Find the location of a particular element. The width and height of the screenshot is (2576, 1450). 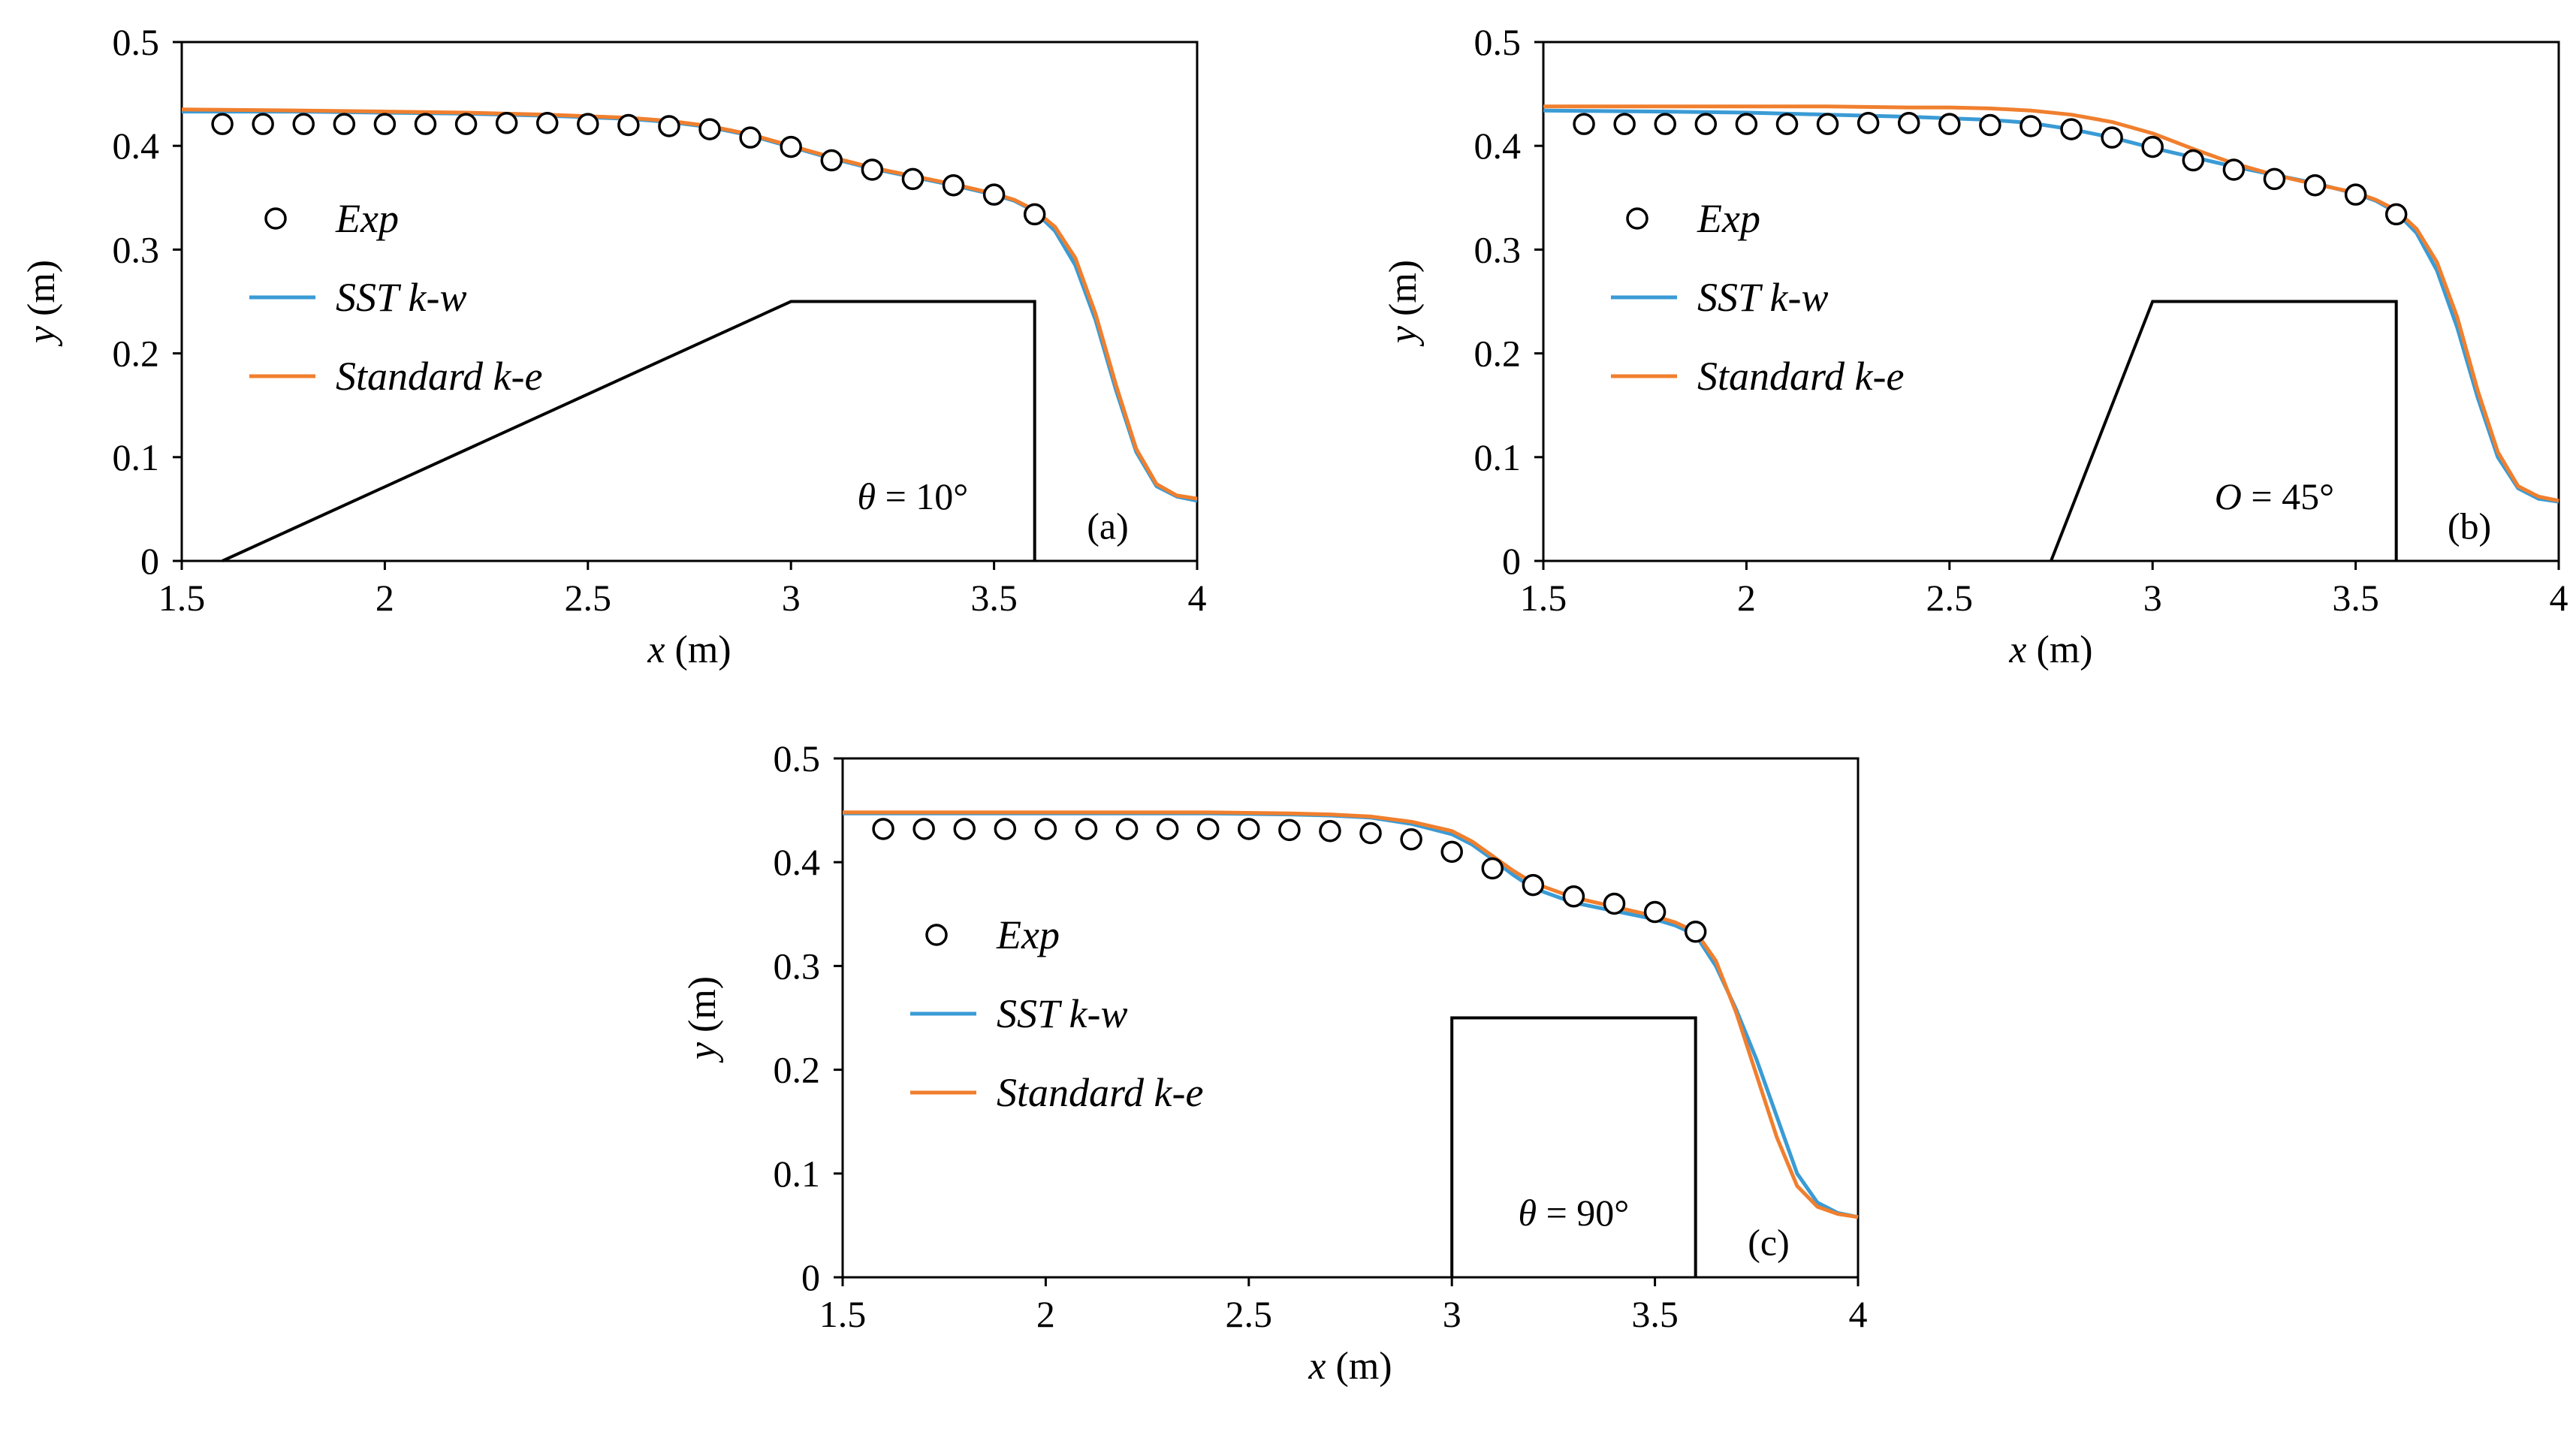

panel-label: (c) is located at coordinates (1769, 1242).